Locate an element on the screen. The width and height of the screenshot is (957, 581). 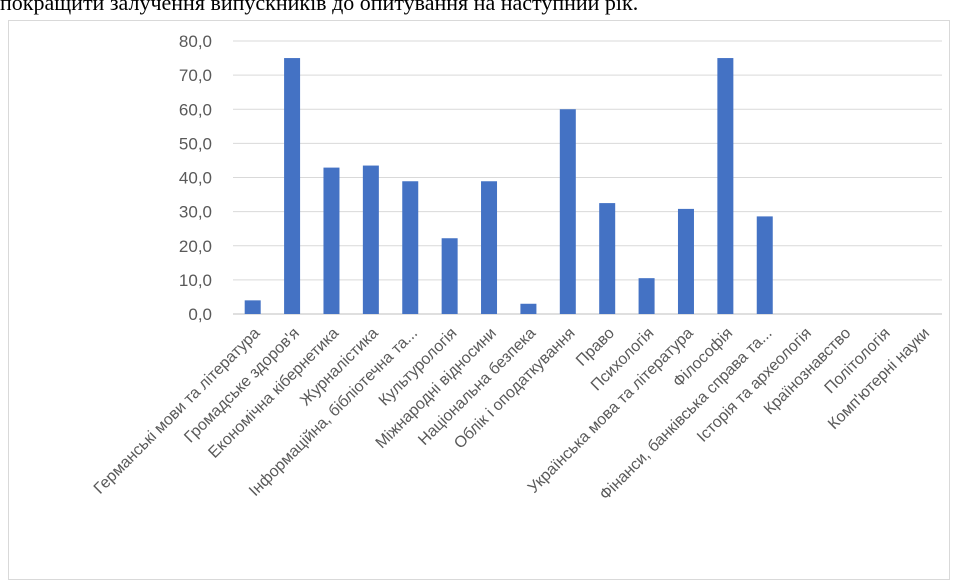
y-tick-label: 60,0 is located at coordinates (195, 109).